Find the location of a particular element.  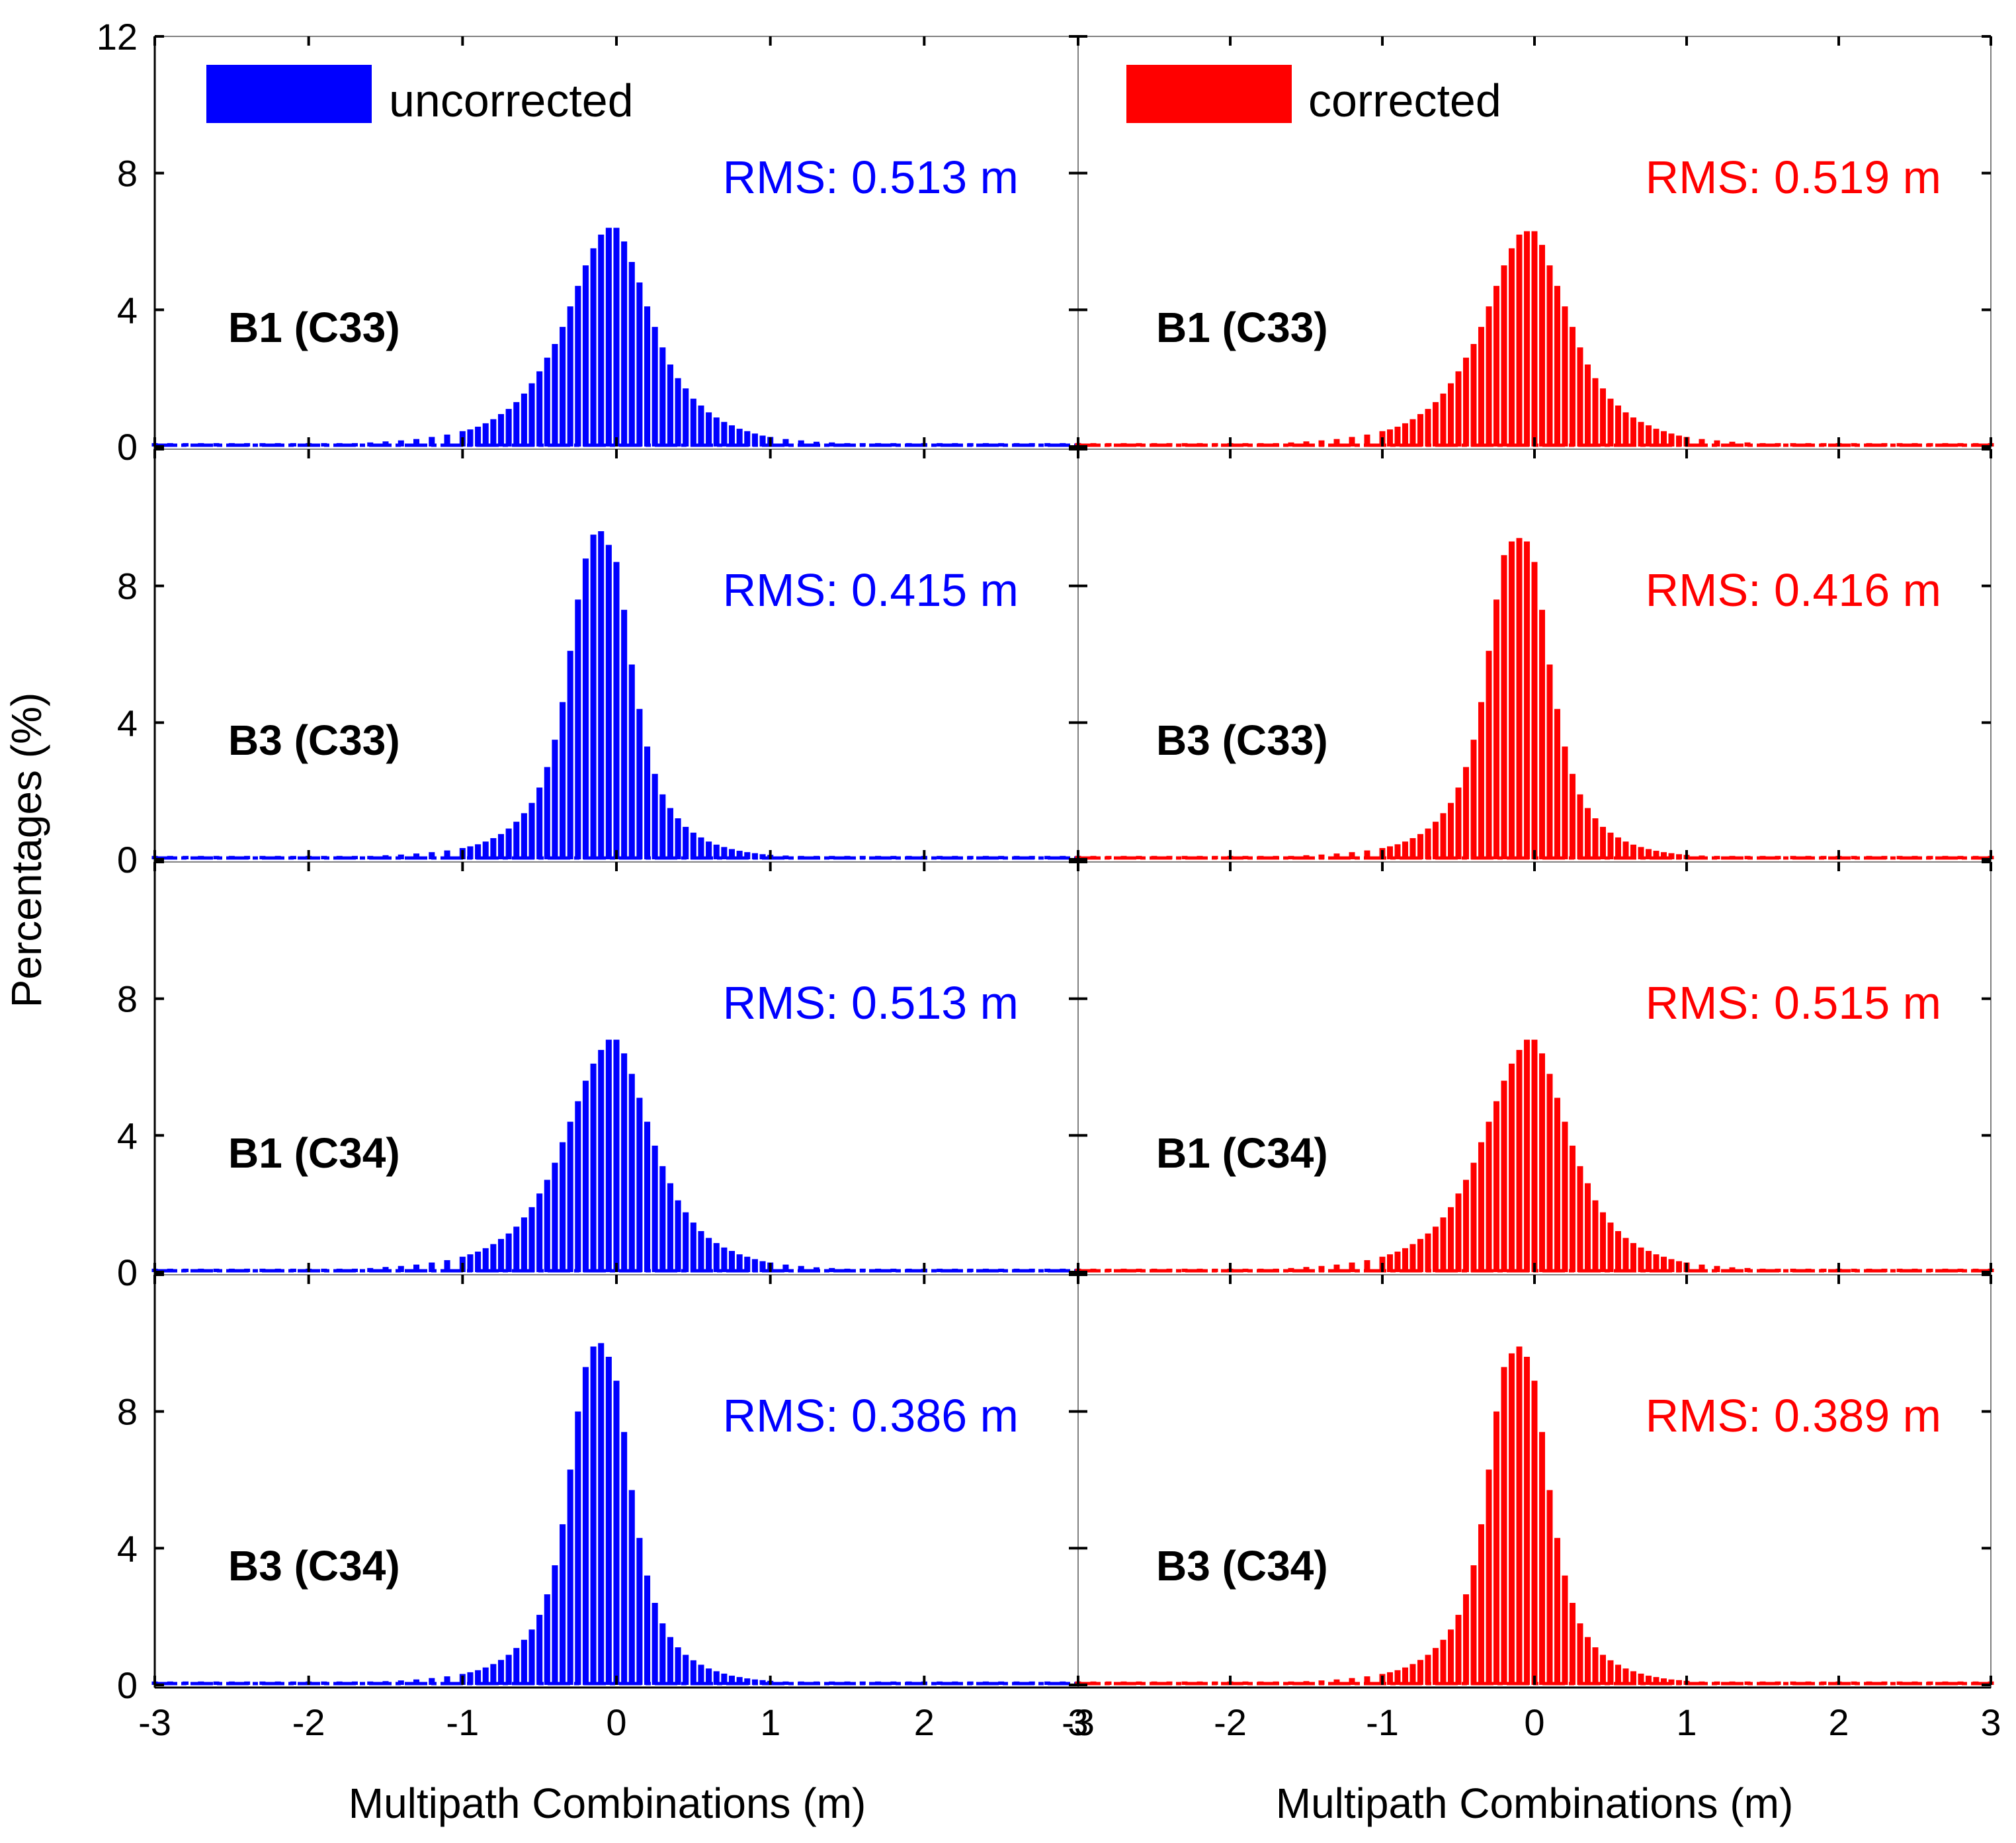

panel-label: B3 (C33) is located at coordinates (1242, 740).